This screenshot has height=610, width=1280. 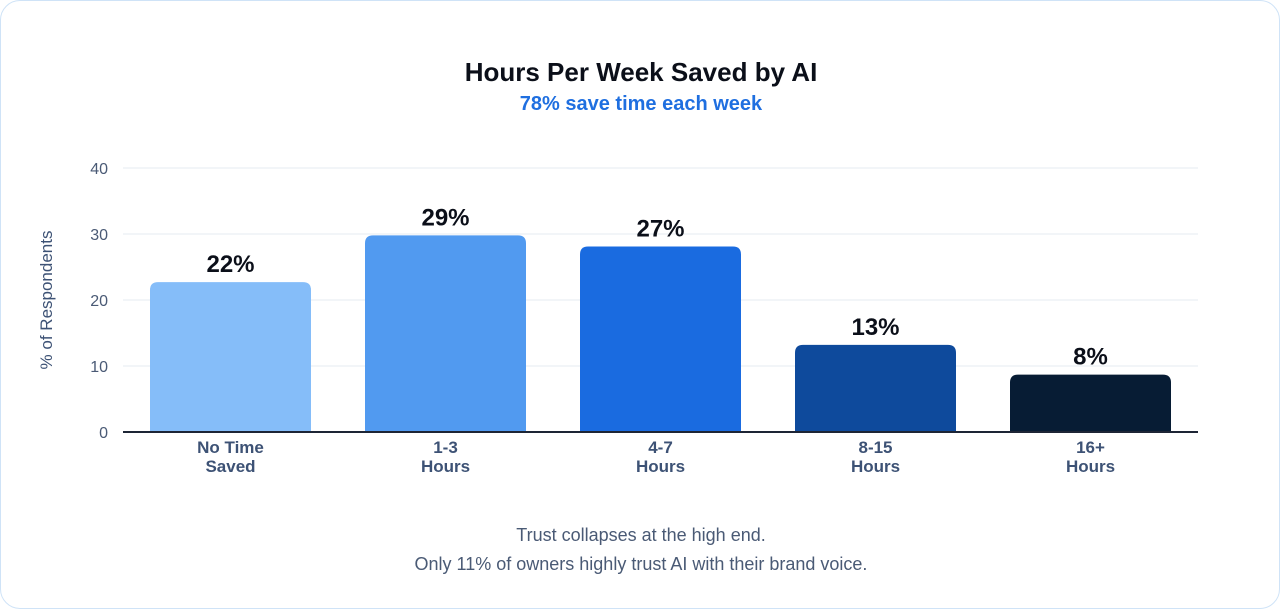 I want to click on data-label: 22%, so click(x=230, y=264).